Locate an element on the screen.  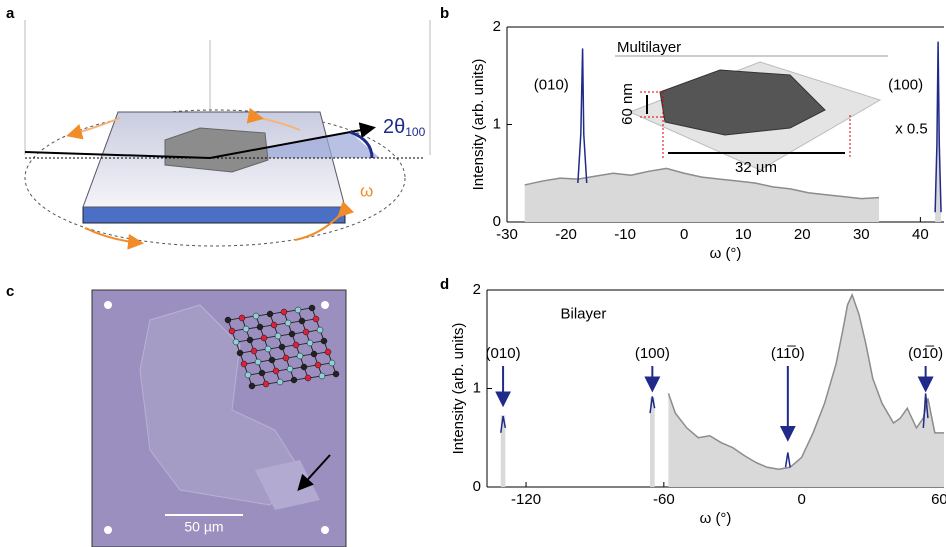
x-tick-label: 60 is located at coordinates (938, 499).